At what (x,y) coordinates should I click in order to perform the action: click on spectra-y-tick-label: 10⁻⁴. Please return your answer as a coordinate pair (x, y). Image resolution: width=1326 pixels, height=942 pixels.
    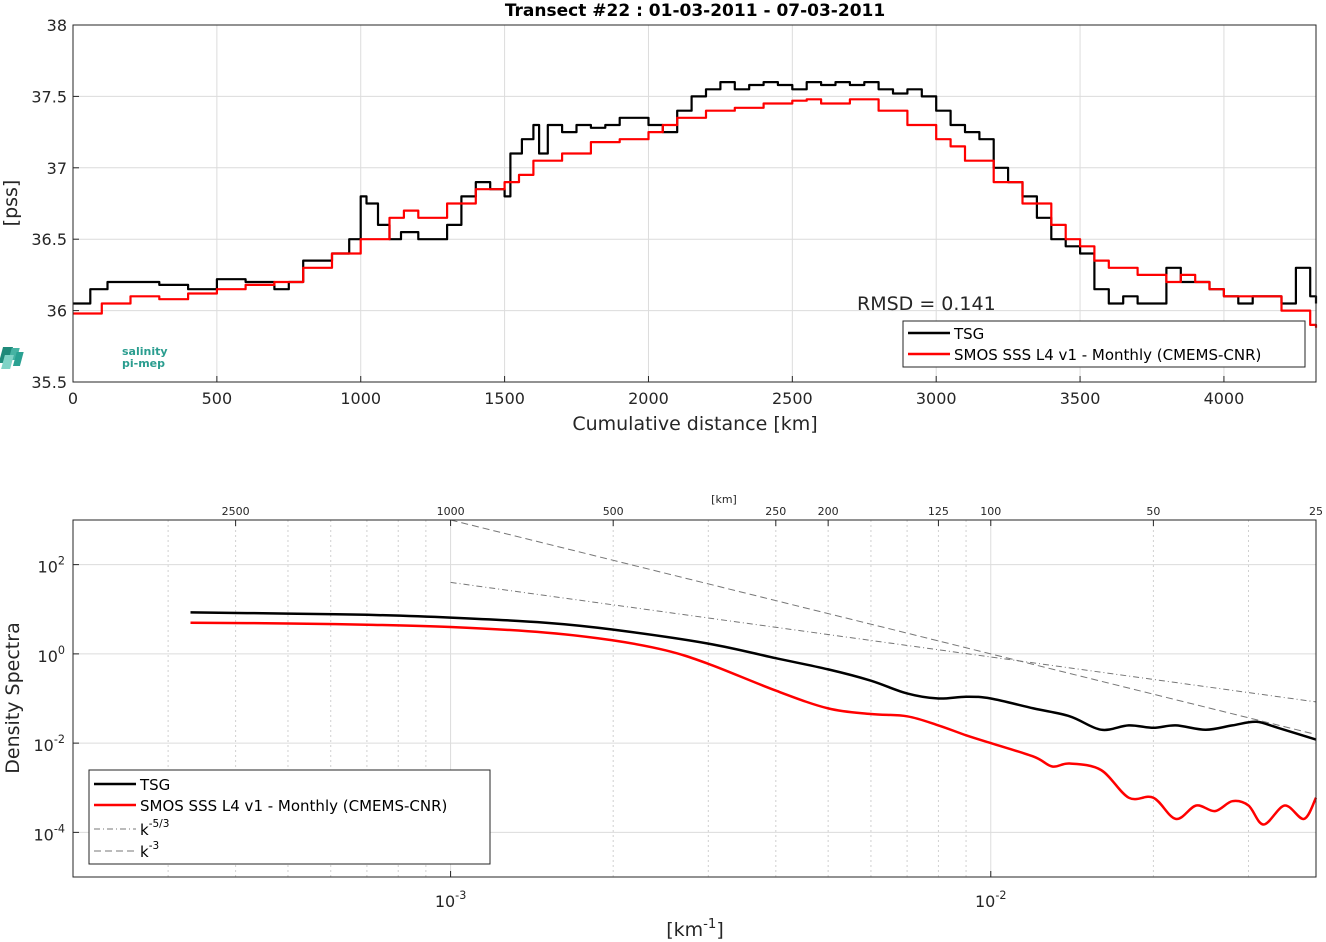
    Looking at the image, I should click on (49, 833).